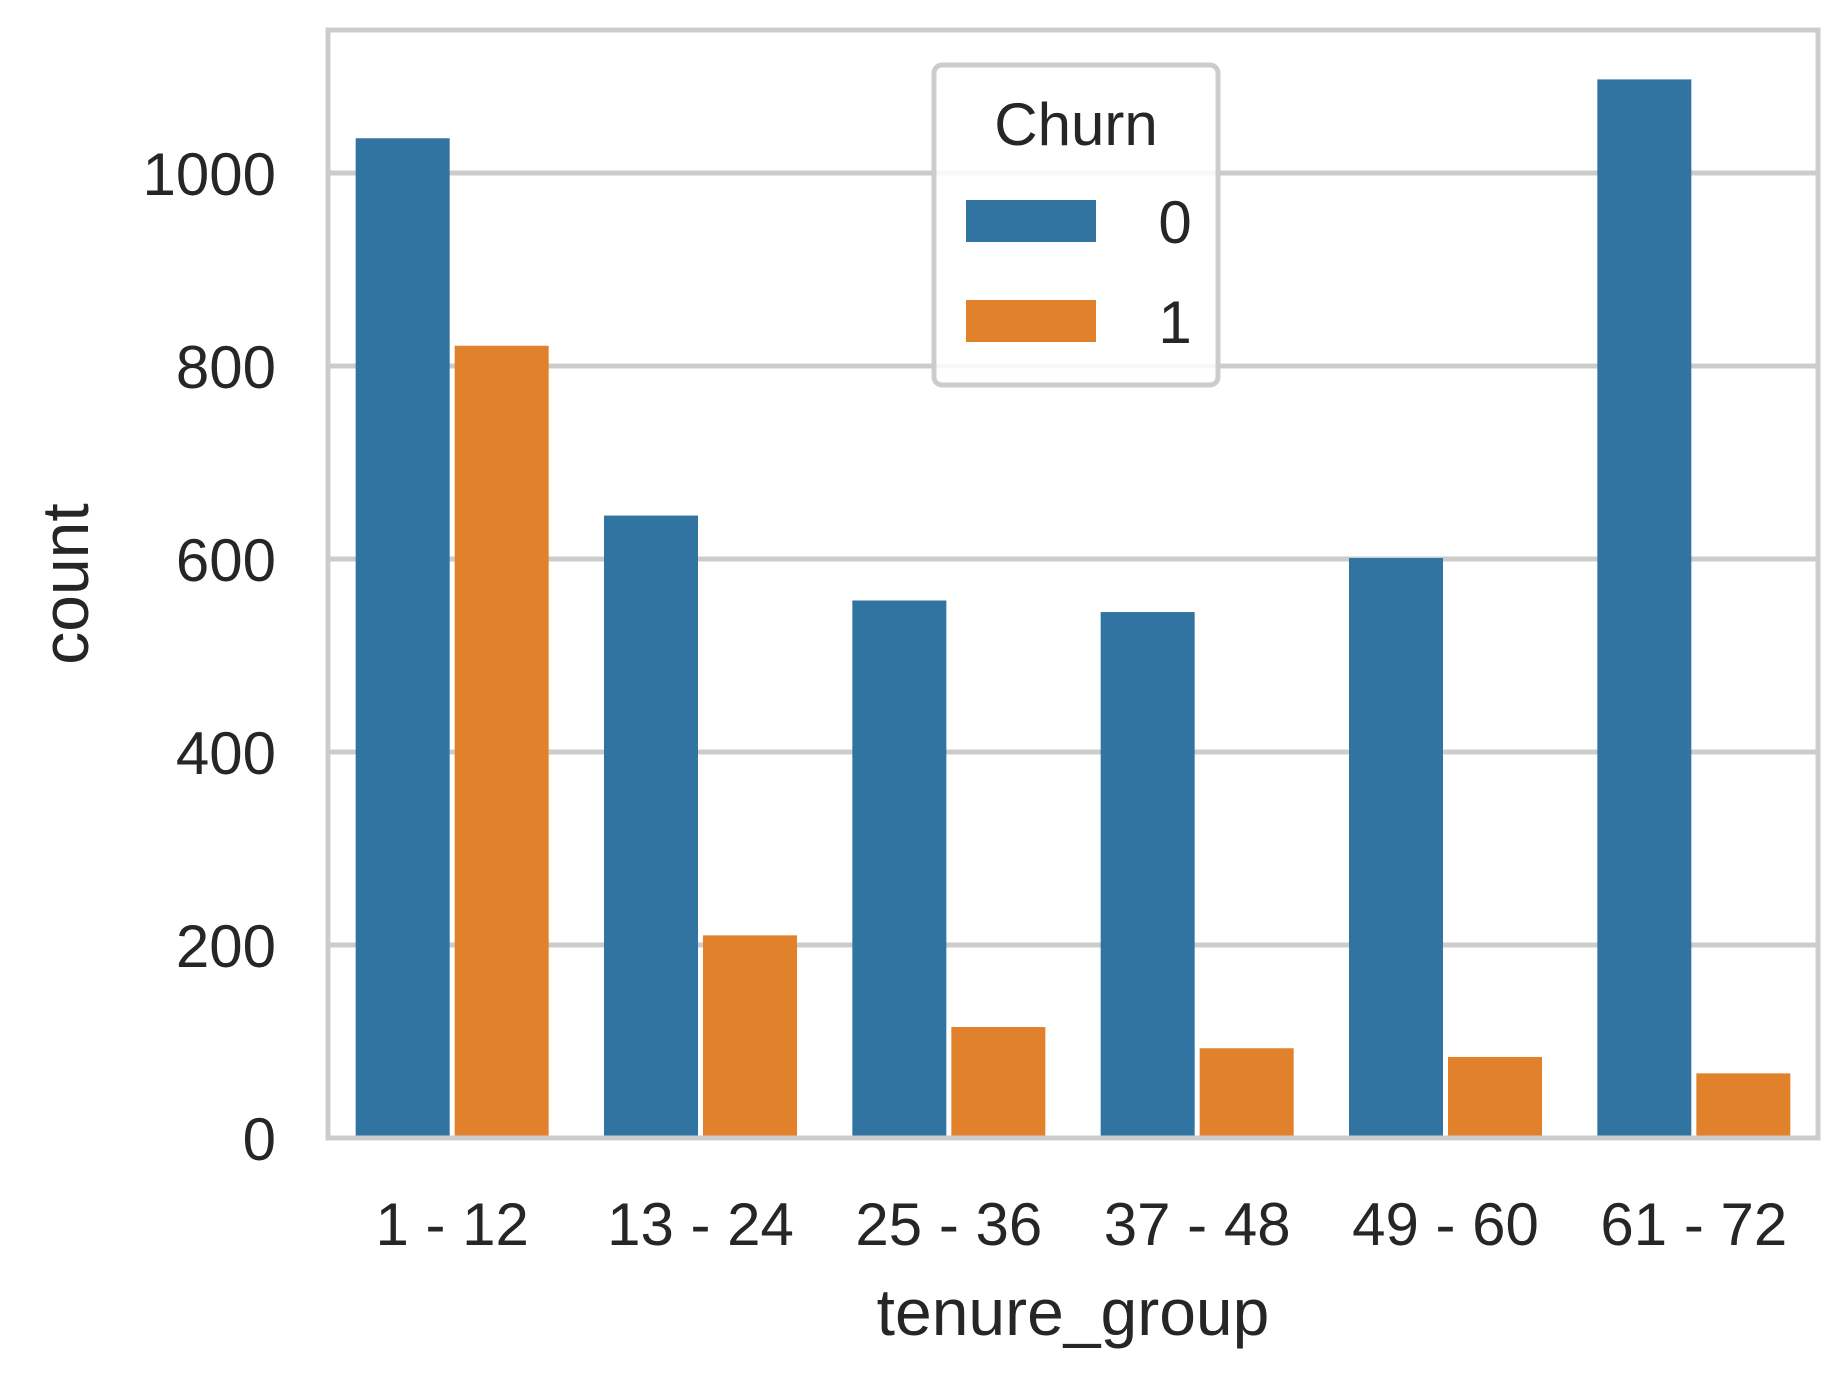 The image size is (1844, 1376). Describe the element at coordinates (259, 1139) in the screenshot. I see `y-tick-label: 0` at that location.